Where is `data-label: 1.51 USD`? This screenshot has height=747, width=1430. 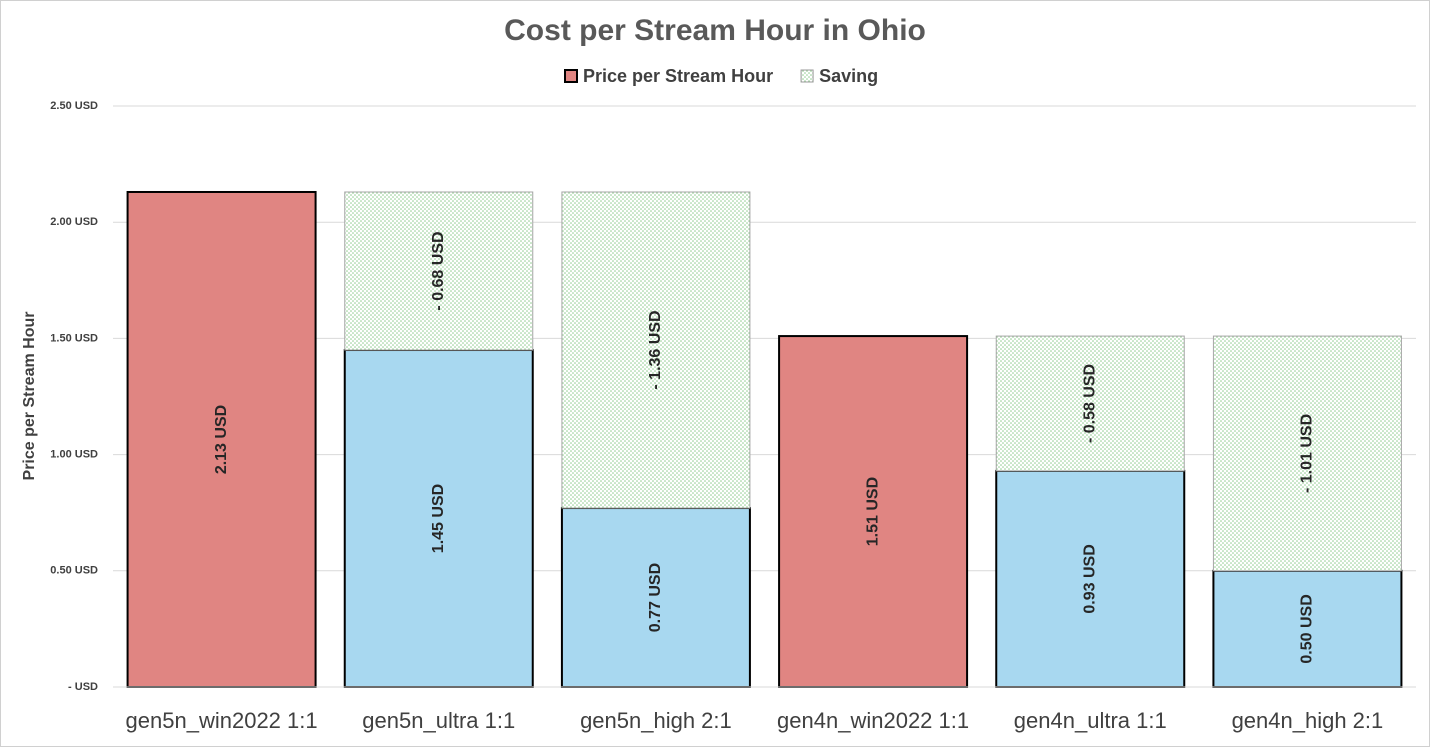
data-label: 1.51 USD is located at coordinates (872, 511).